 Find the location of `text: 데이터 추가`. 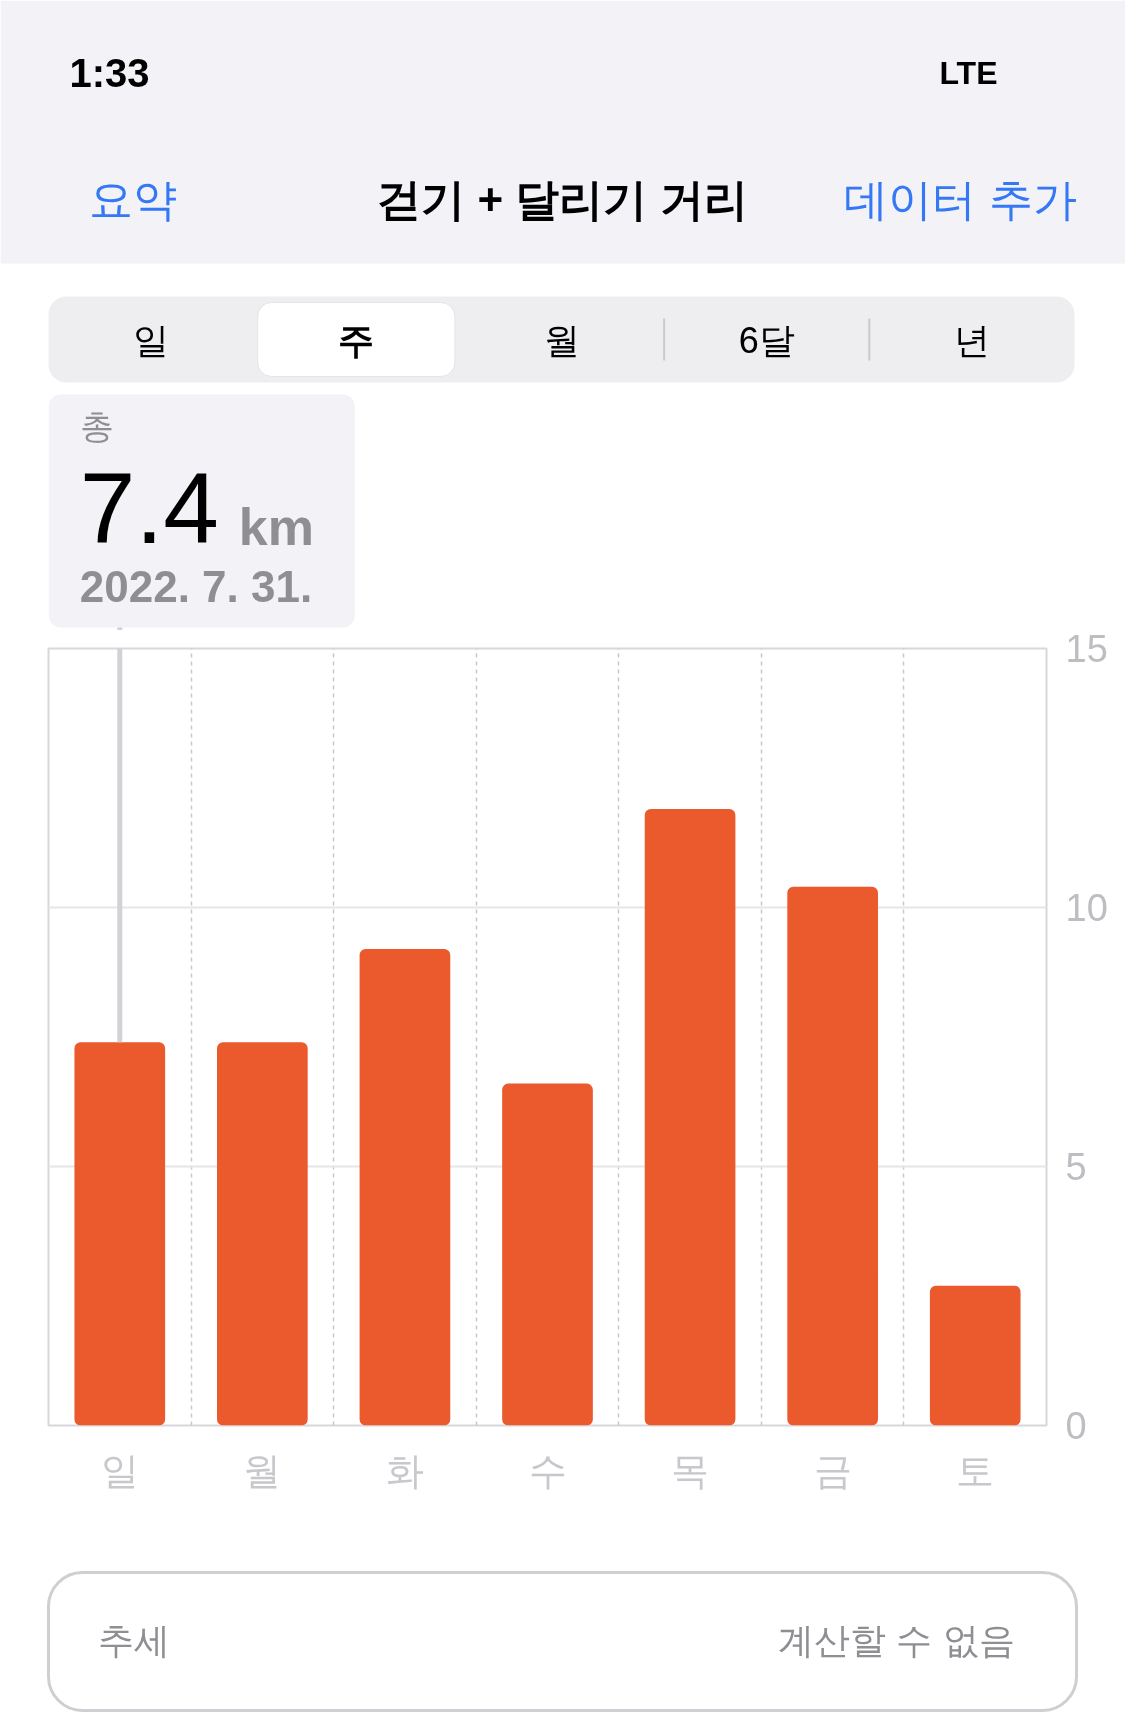

text: 데이터 추가 is located at coordinates (960, 199).